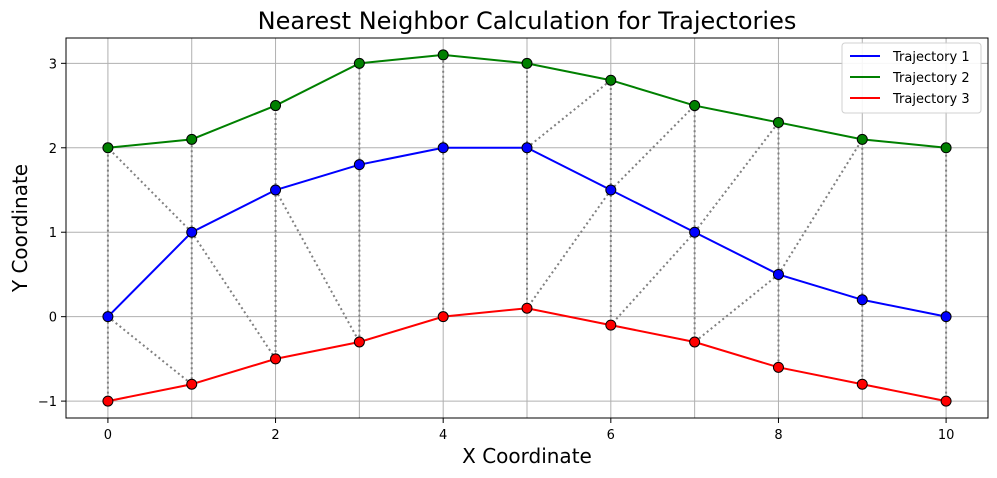 This screenshot has height=478, width=997. Describe the element at coordinates (275, 435) in the screenshot. I see `x-tick-label: 2` at that location.